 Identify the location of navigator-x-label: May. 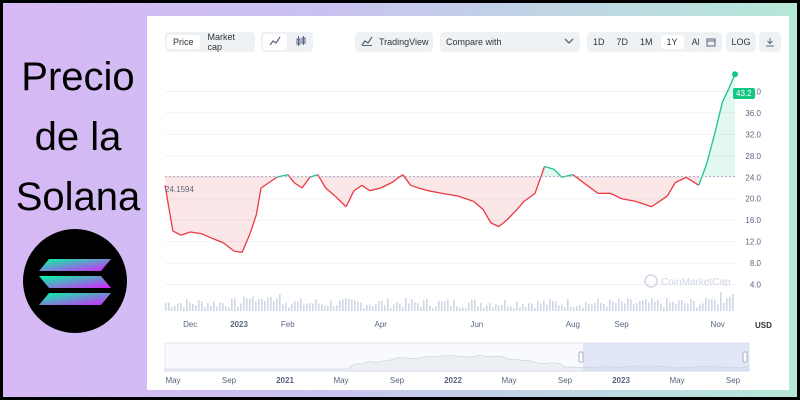
(172, 380).